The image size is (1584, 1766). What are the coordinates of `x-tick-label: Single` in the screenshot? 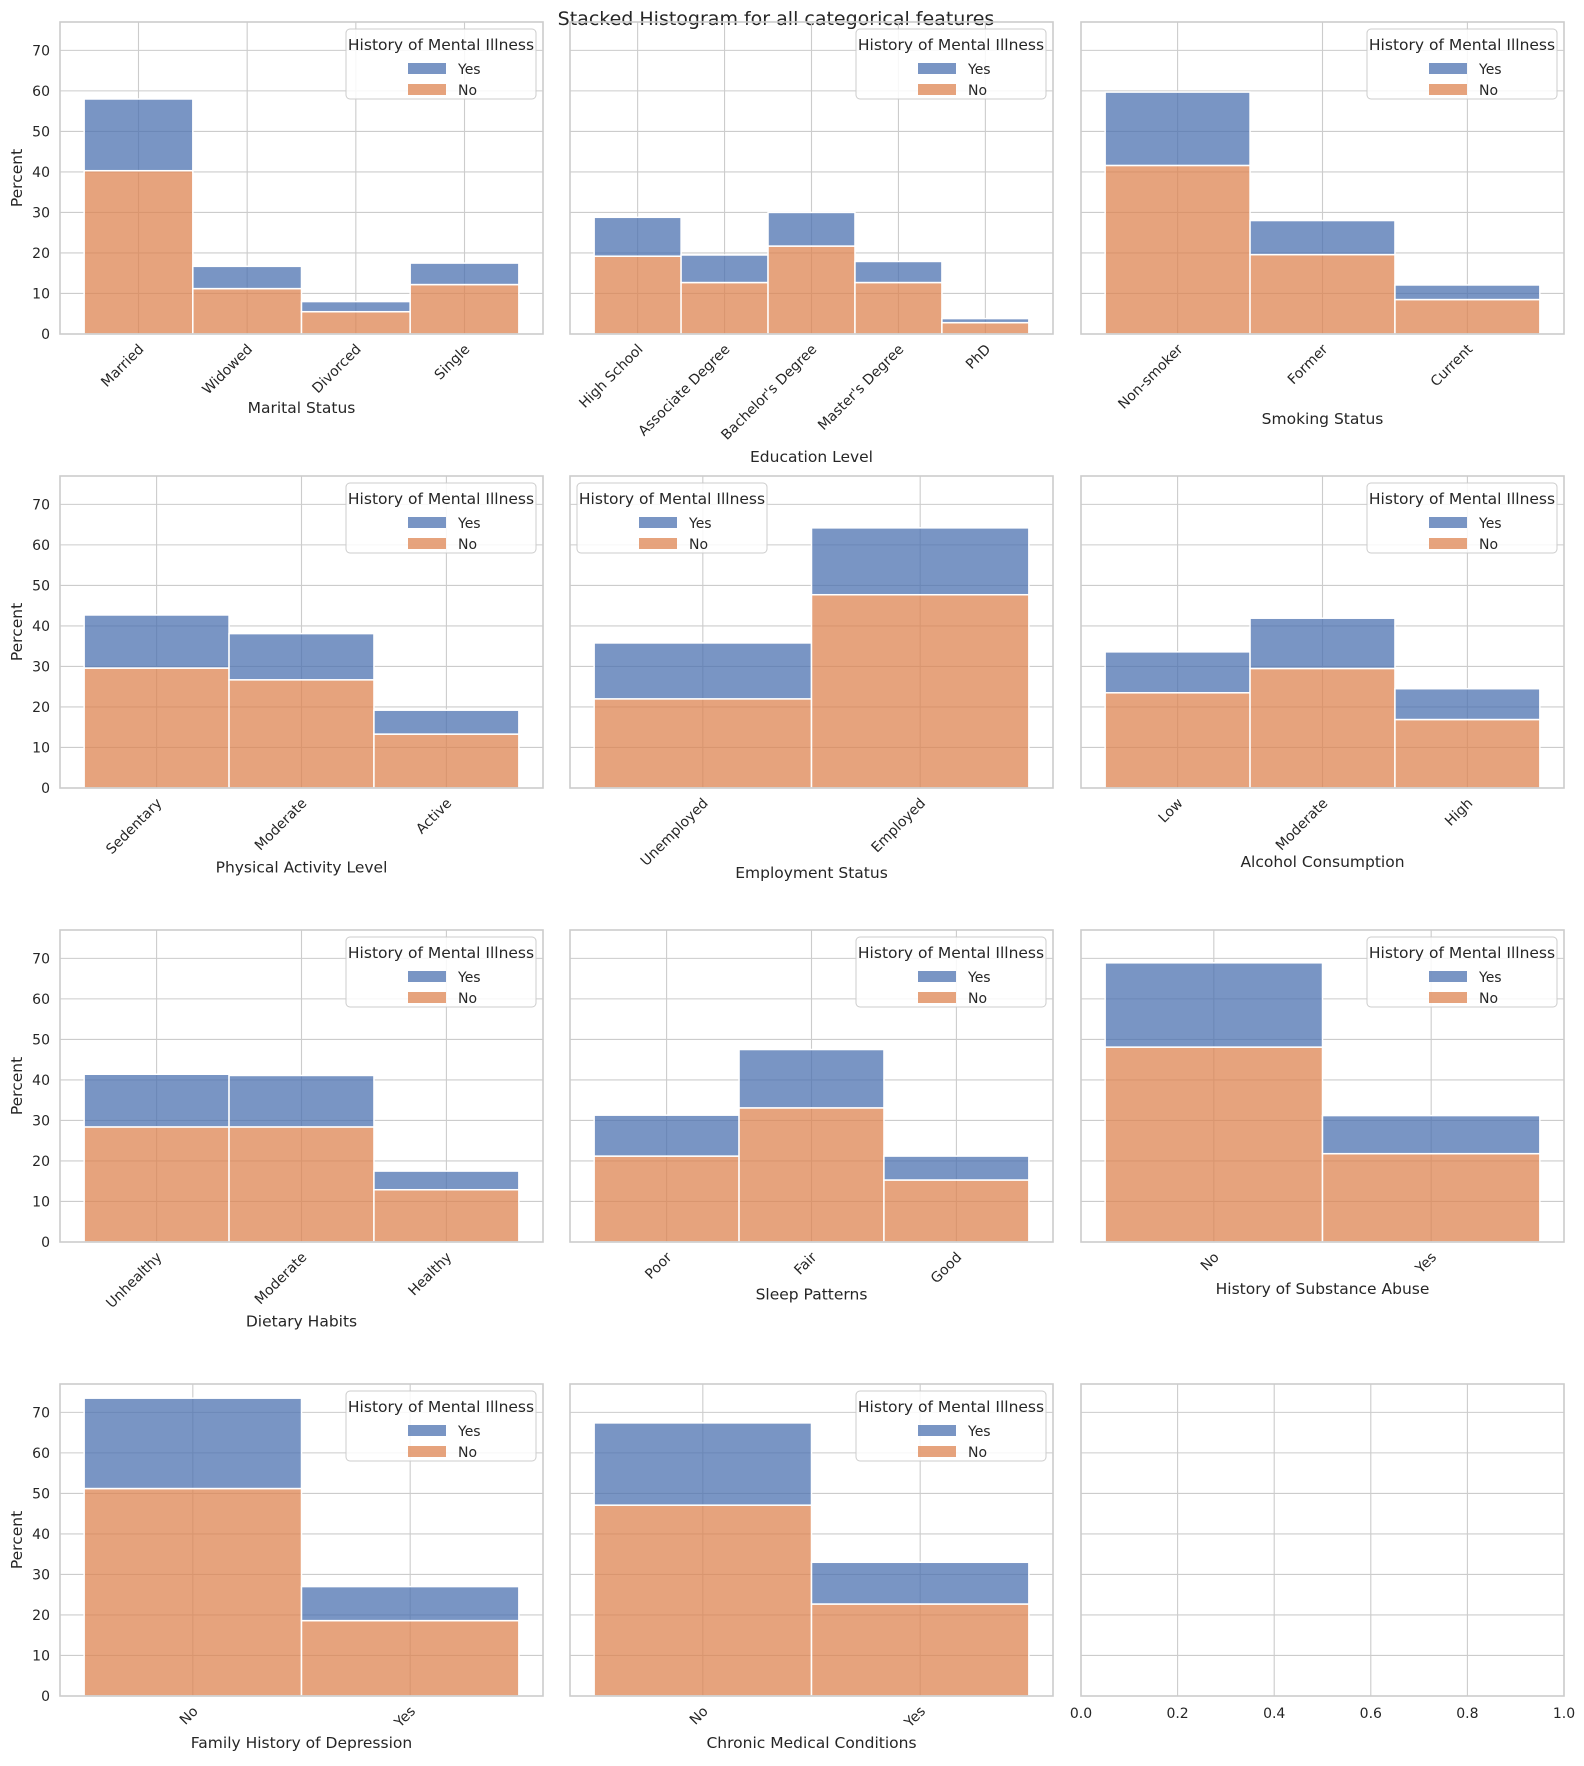 It's located at (453, 363).